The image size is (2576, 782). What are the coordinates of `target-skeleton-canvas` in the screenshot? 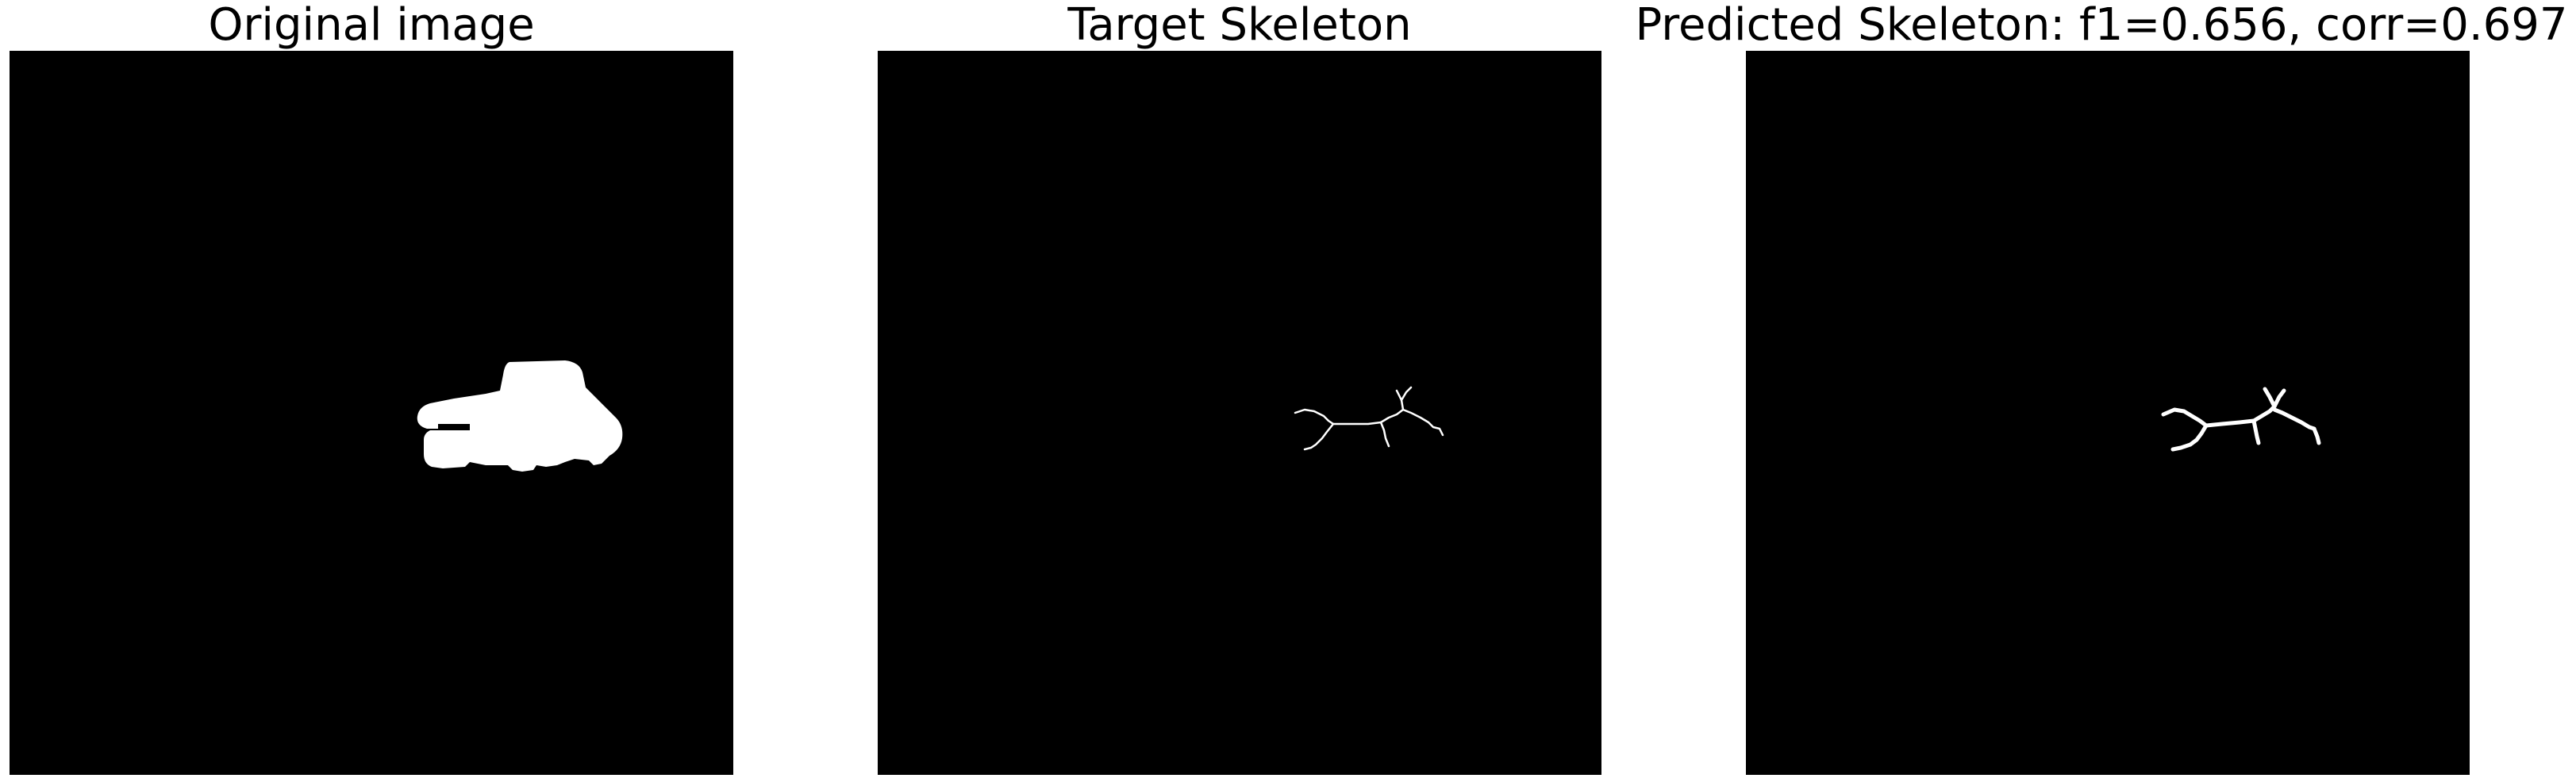 It's located at (1369, 419).